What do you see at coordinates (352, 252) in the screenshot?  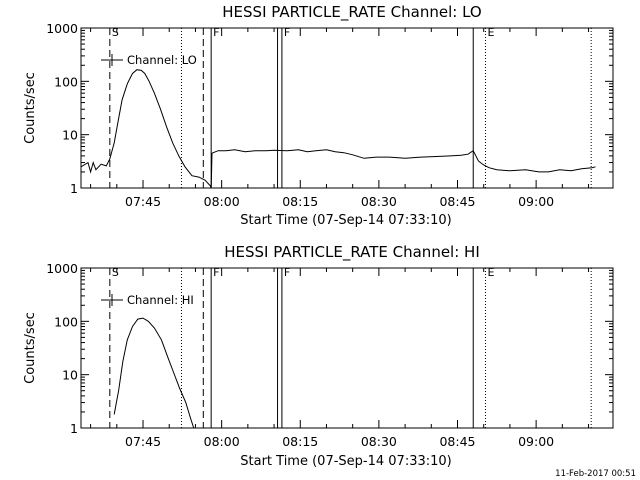 I see `chart-title: HESSI PARTICLE_RATE Channel: HI` at bounding box center [352, 252].